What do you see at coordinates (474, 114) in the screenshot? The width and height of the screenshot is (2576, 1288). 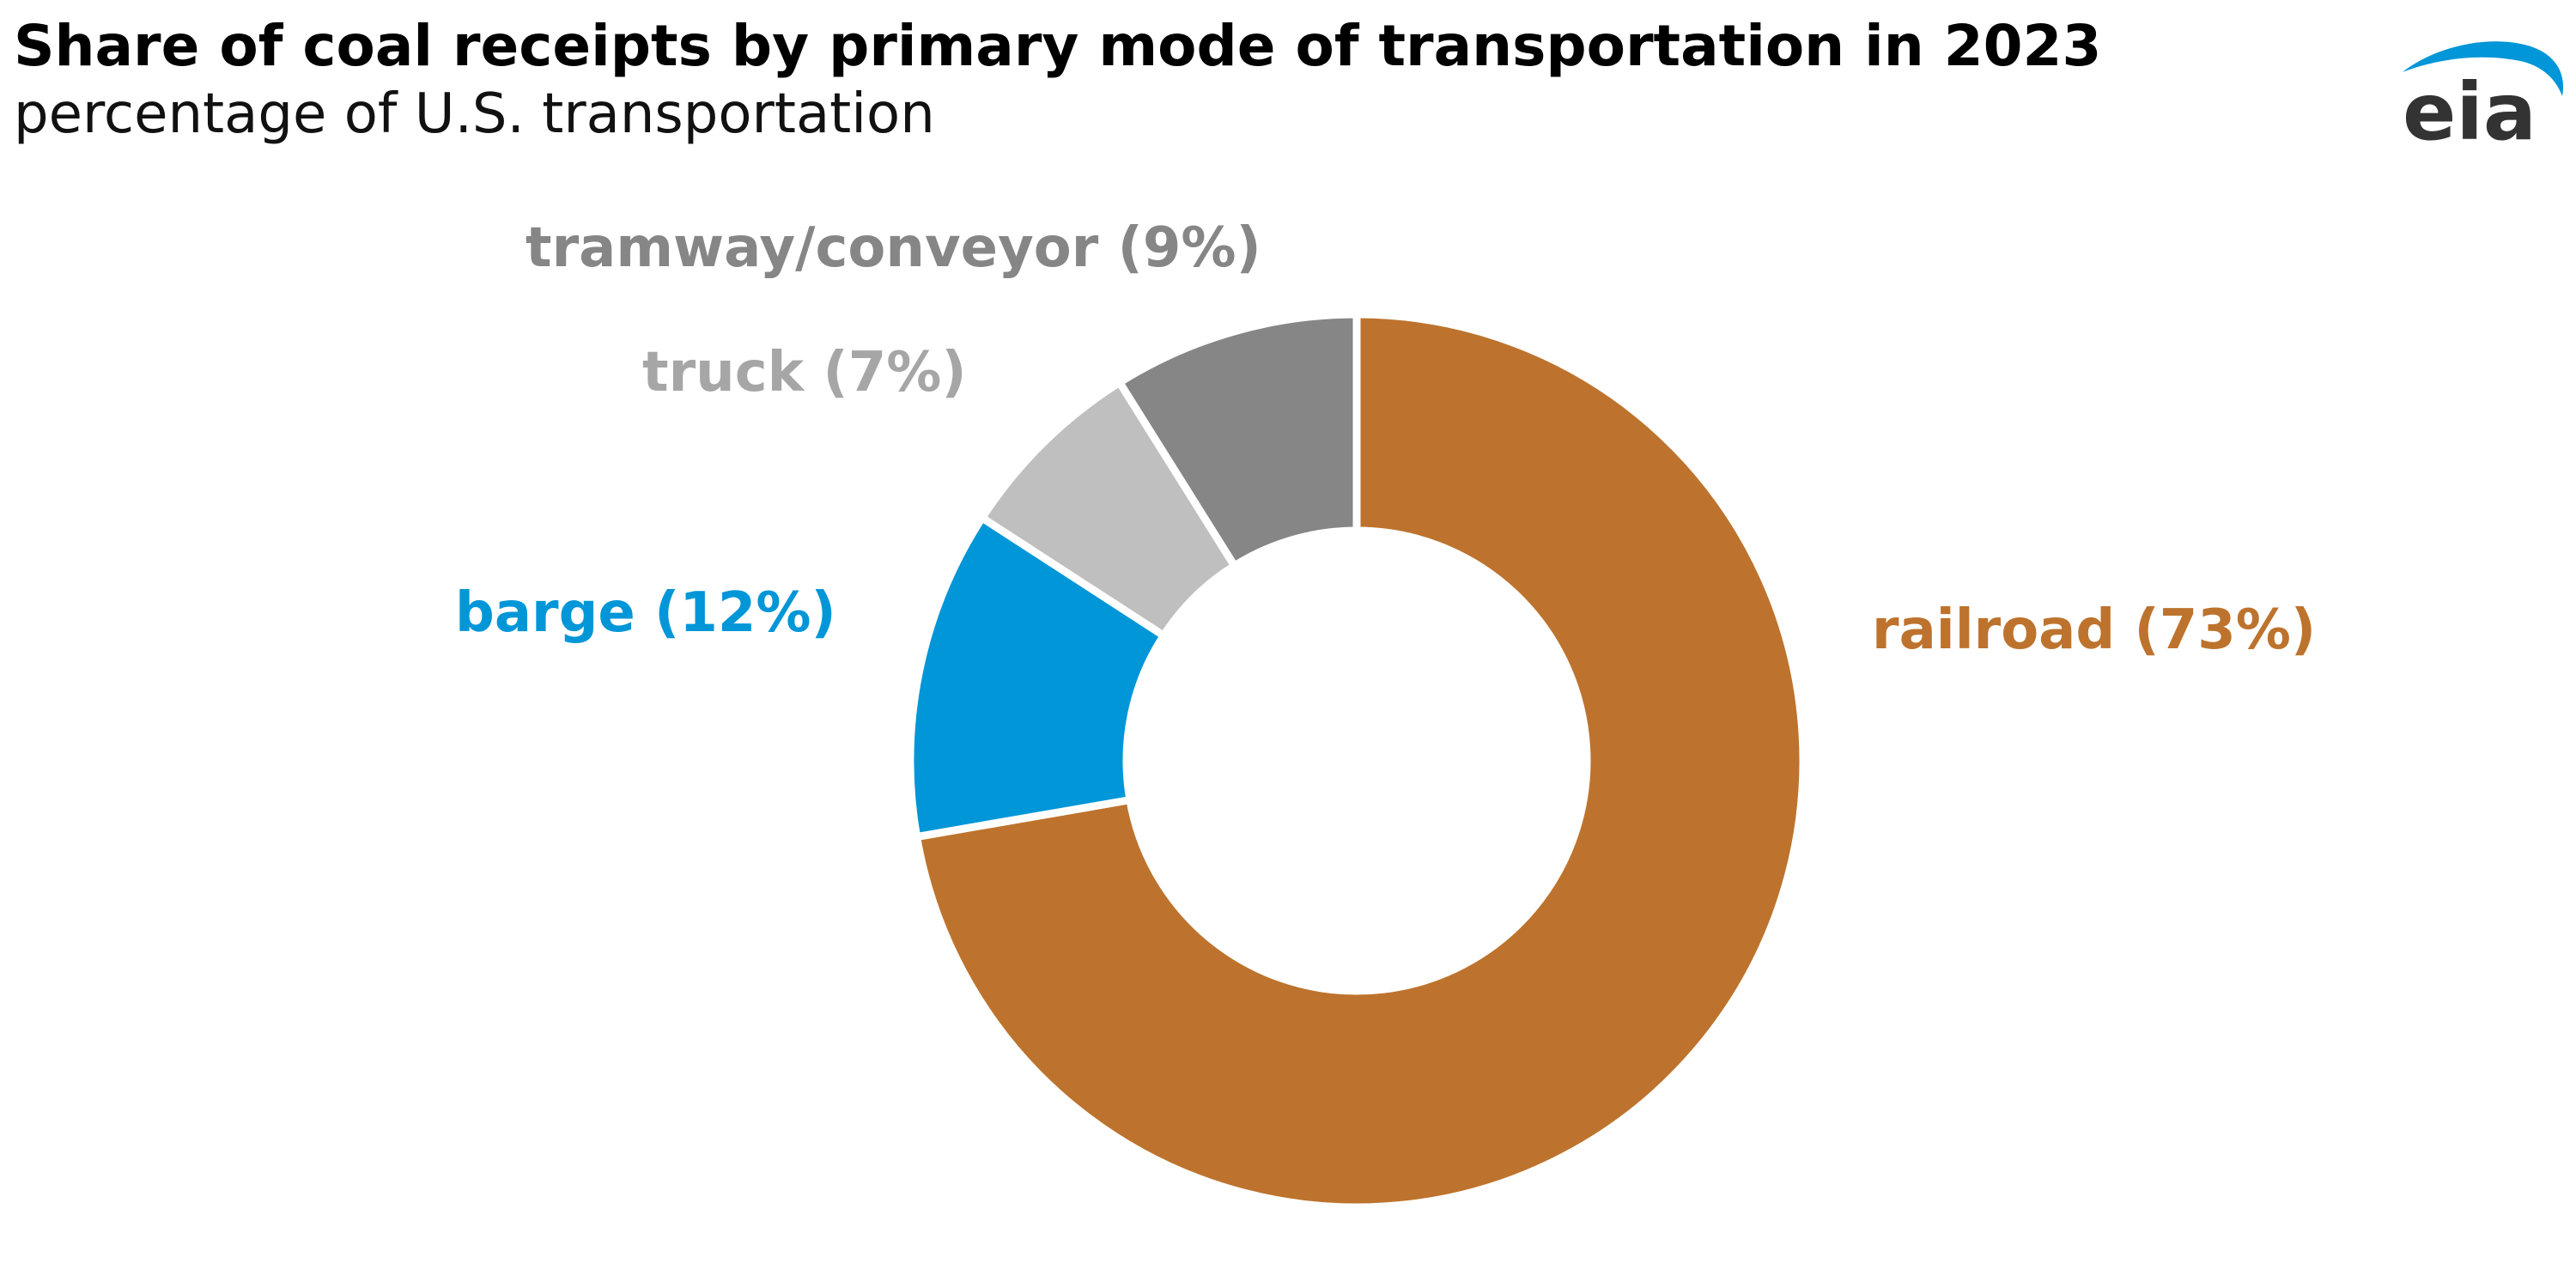 I see `chart-subtitle: percentage of U.S. transportation` at bounding box center [474, 114].